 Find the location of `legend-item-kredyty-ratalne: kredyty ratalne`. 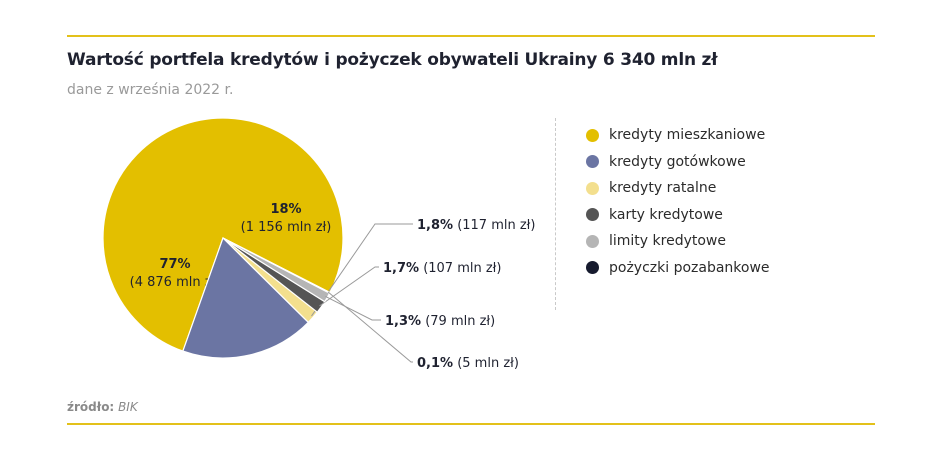

legend-item-kredyty-ratalne: kredyty ratalne is located at coordinates (678, 188).